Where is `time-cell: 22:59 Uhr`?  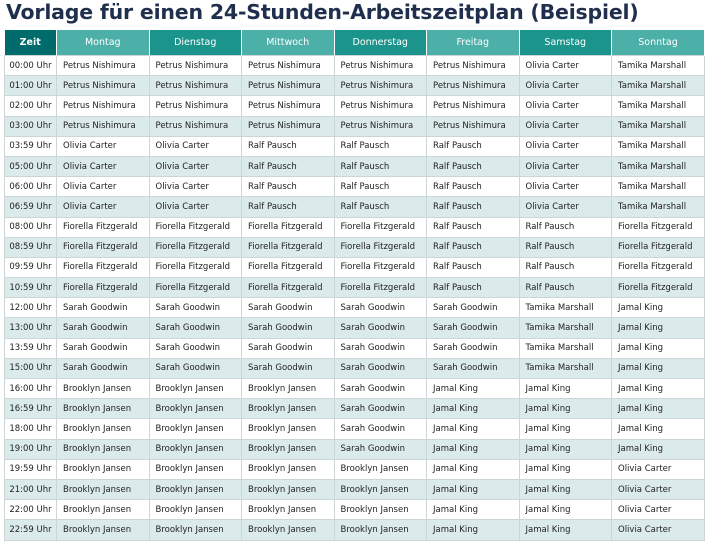
time-cell: 22:59 Uhr is located at coordinates (30, 530).